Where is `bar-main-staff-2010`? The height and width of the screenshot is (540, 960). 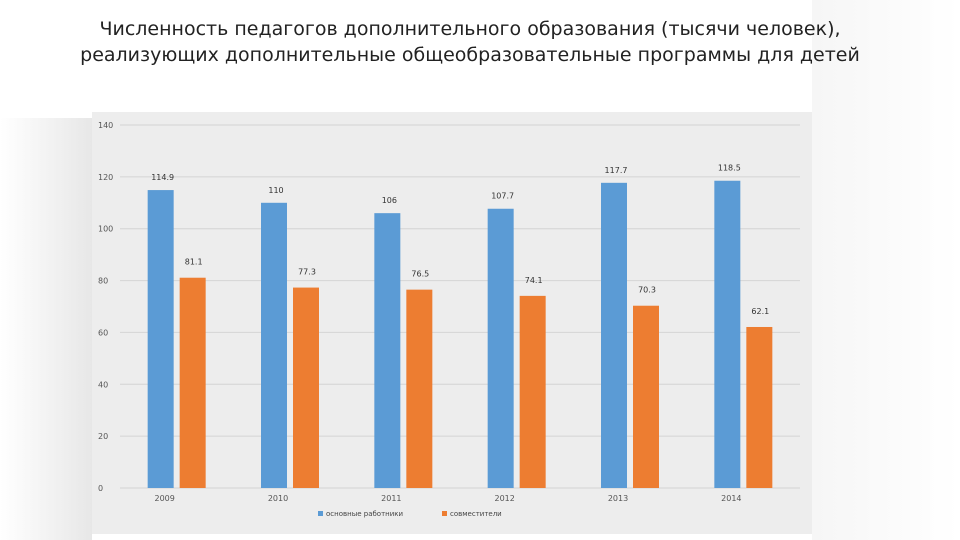 bar-main-staff-2010 is located at coordinates (274, 345).